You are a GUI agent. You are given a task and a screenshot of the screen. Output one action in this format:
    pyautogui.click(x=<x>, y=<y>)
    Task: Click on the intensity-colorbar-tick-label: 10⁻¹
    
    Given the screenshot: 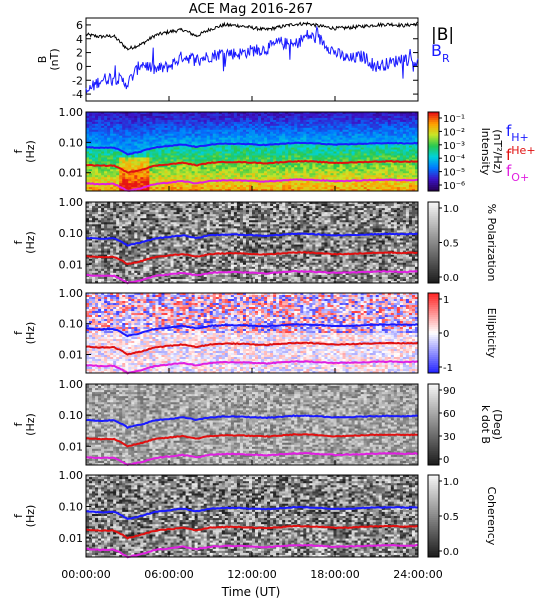 What is the action you would take?
    pyautogui.click(x=454, y=119)
    